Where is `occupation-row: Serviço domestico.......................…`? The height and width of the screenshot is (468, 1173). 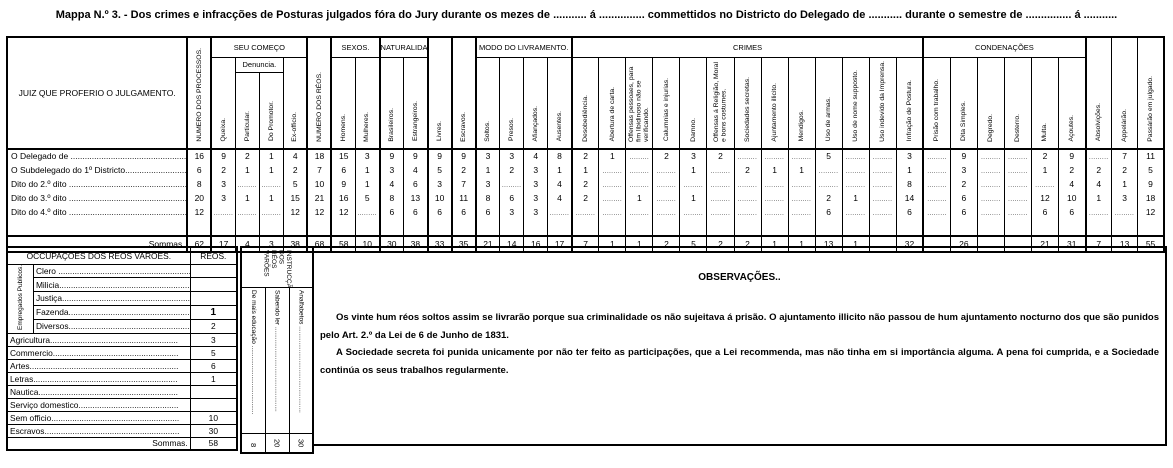 occupation-row: Serviço domestico.......................… is located at coordinates (122, 404).